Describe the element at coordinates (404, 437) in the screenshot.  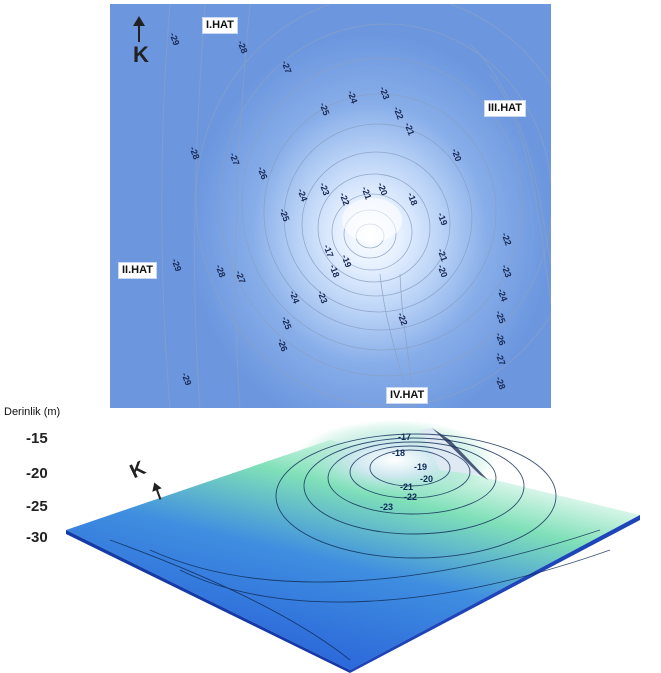
I see `peak-label: -17` at that location.